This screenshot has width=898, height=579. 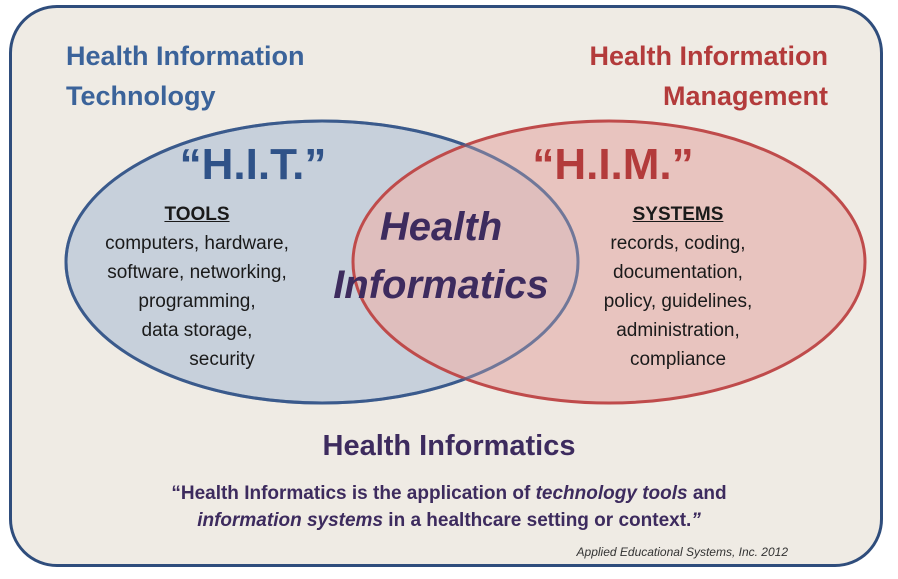 What do you see at coordinates (441, 227) in the screenshot?
I see `intersection-line-1: Health` at bounding box center [441, 227].